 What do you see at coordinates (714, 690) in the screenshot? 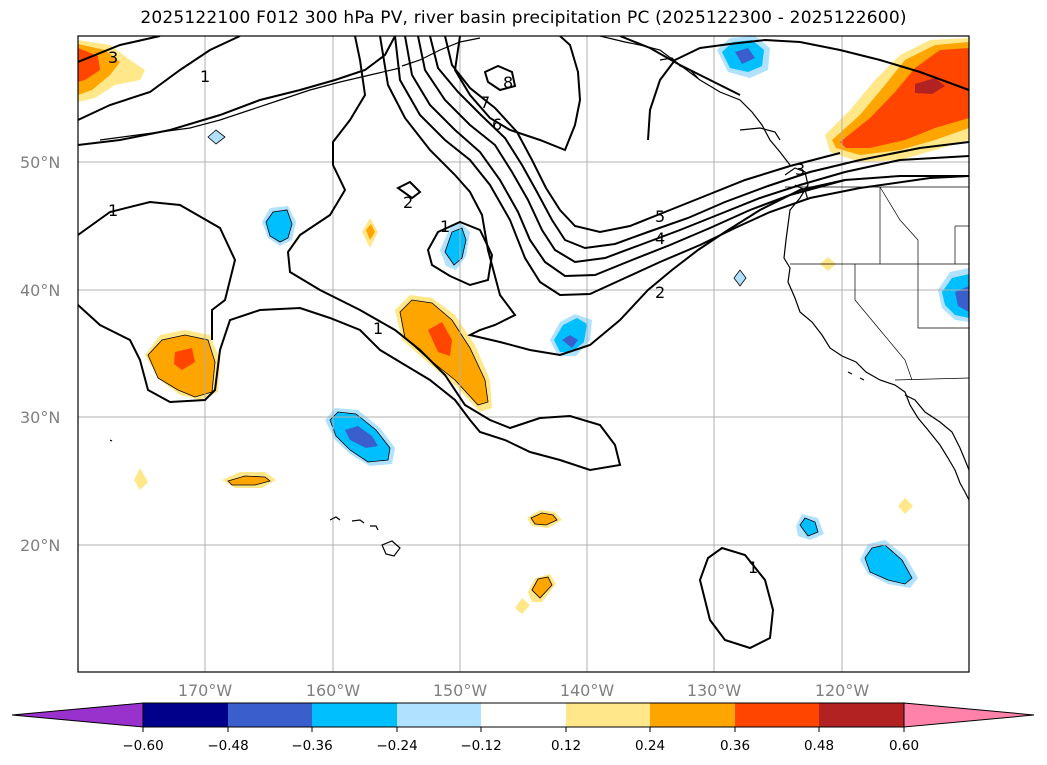
I see `lon-label-130w: 130°W` at bounding box center [714, 690].